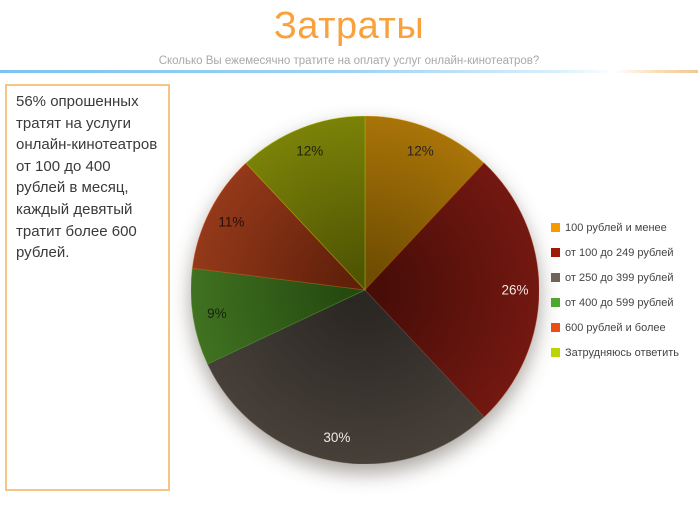  I want to click on pie-slice-label: 11%, so click(231, 222).